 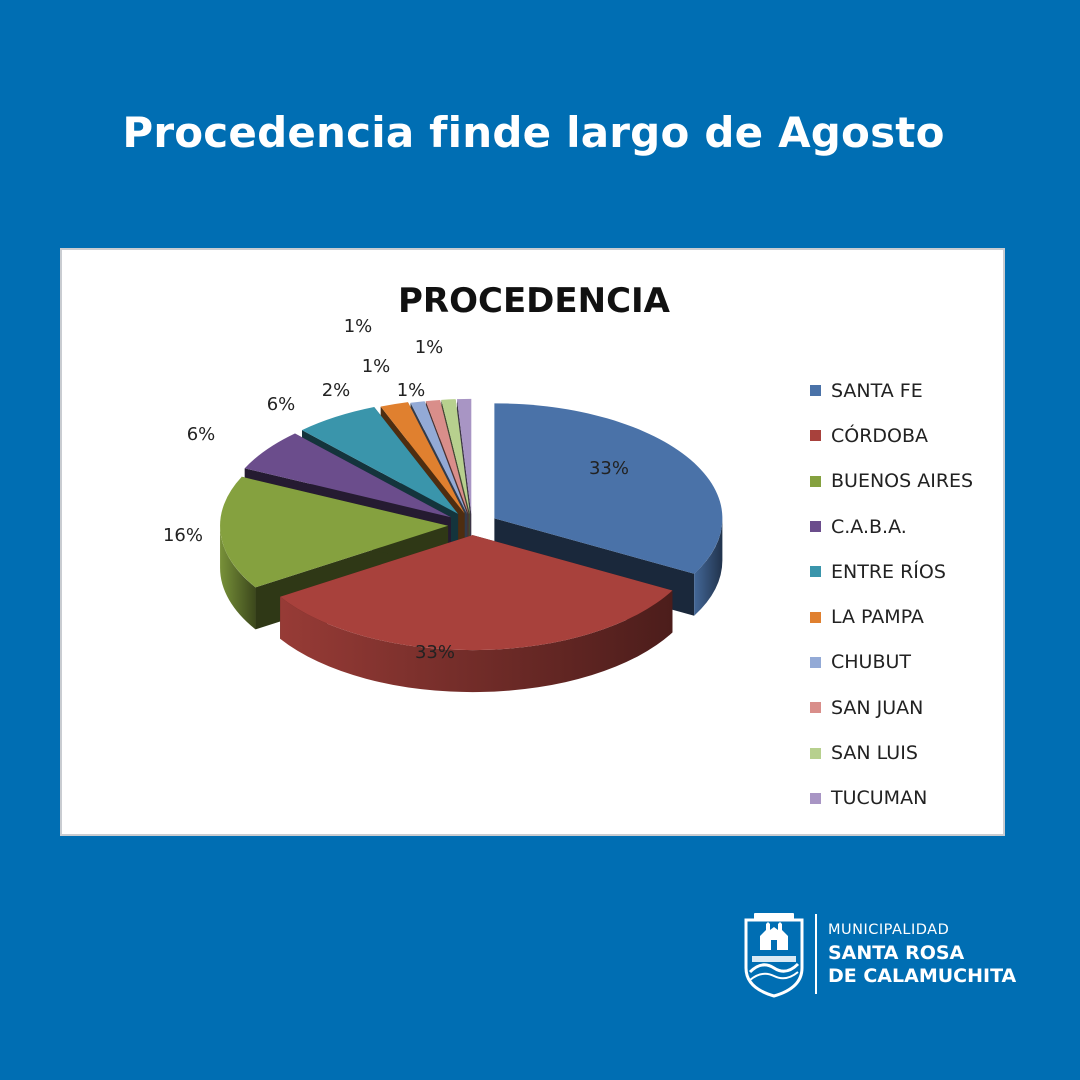 I want to click on legend-label: SAN JUAN, so click(x=877, y=707).